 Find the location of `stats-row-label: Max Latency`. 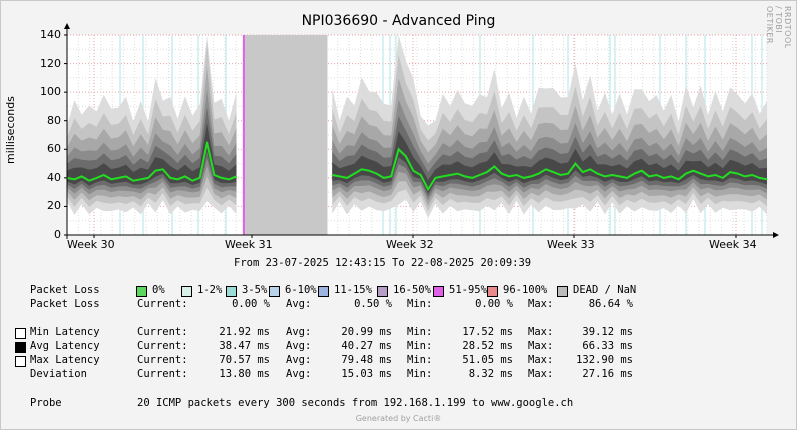

stats-row-label: Max Latency is located at coordinates (65, 360).